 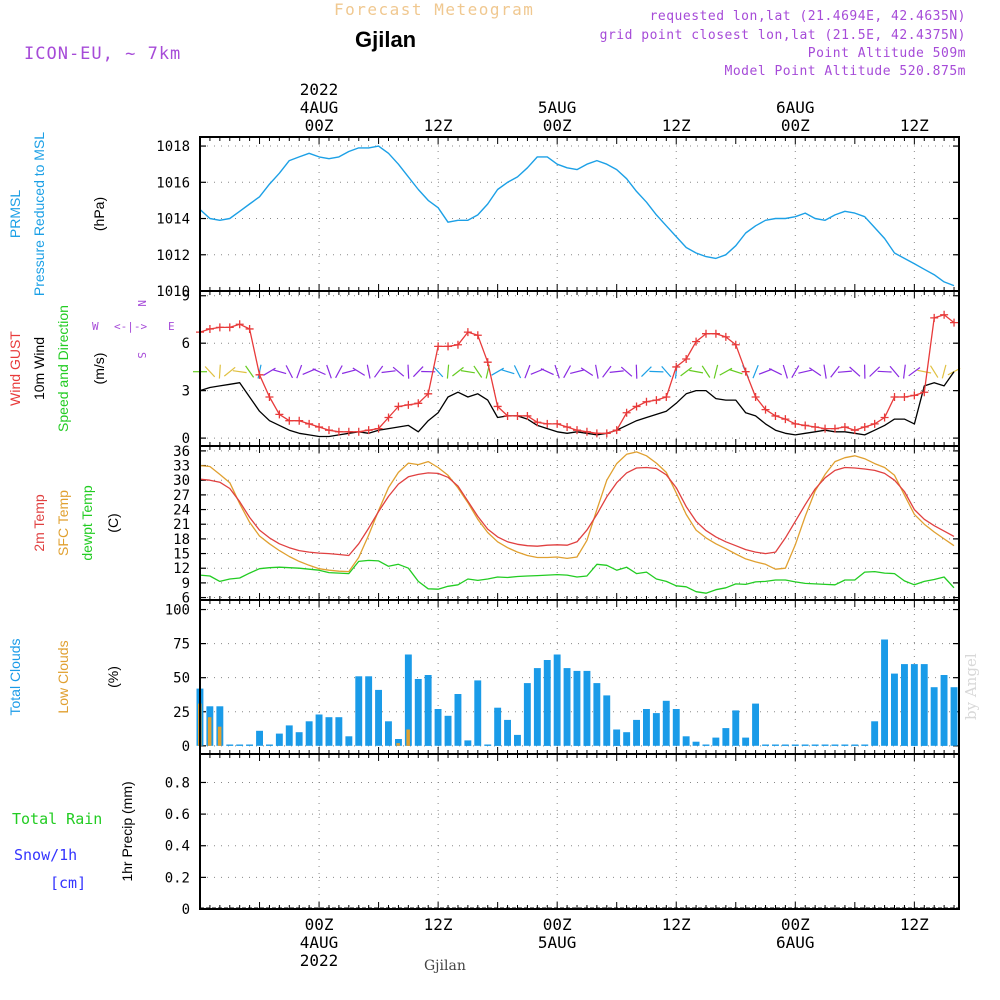 What do you see at coordinates (181, 679) in the screenshot?
I see `clouds-ytick-label: 50` at bounding box center [181, 679].